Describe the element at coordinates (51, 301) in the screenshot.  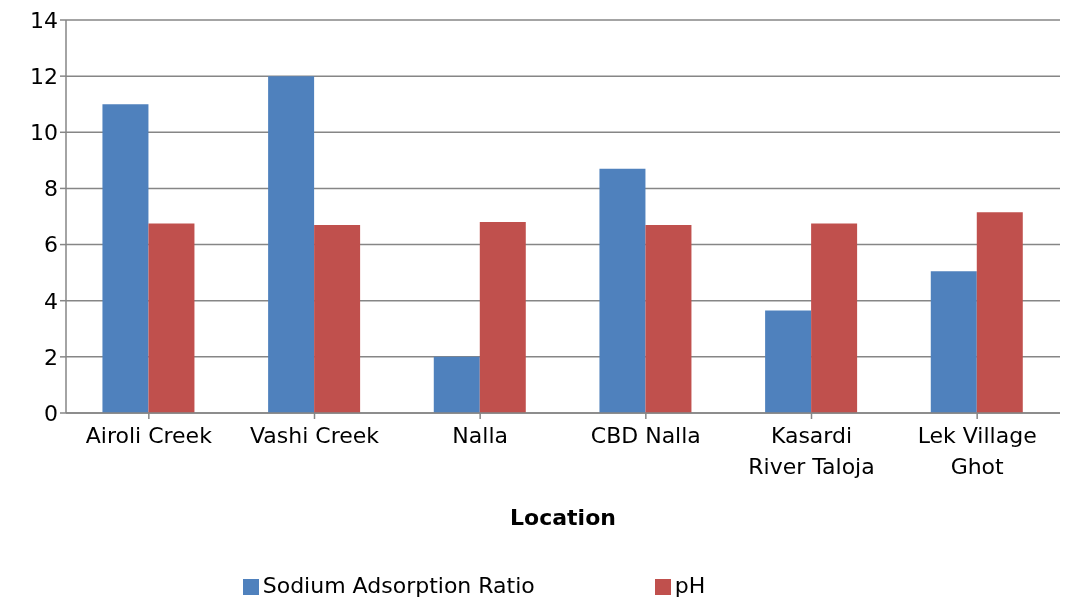
I see `y-tick-label: 4` at that location.